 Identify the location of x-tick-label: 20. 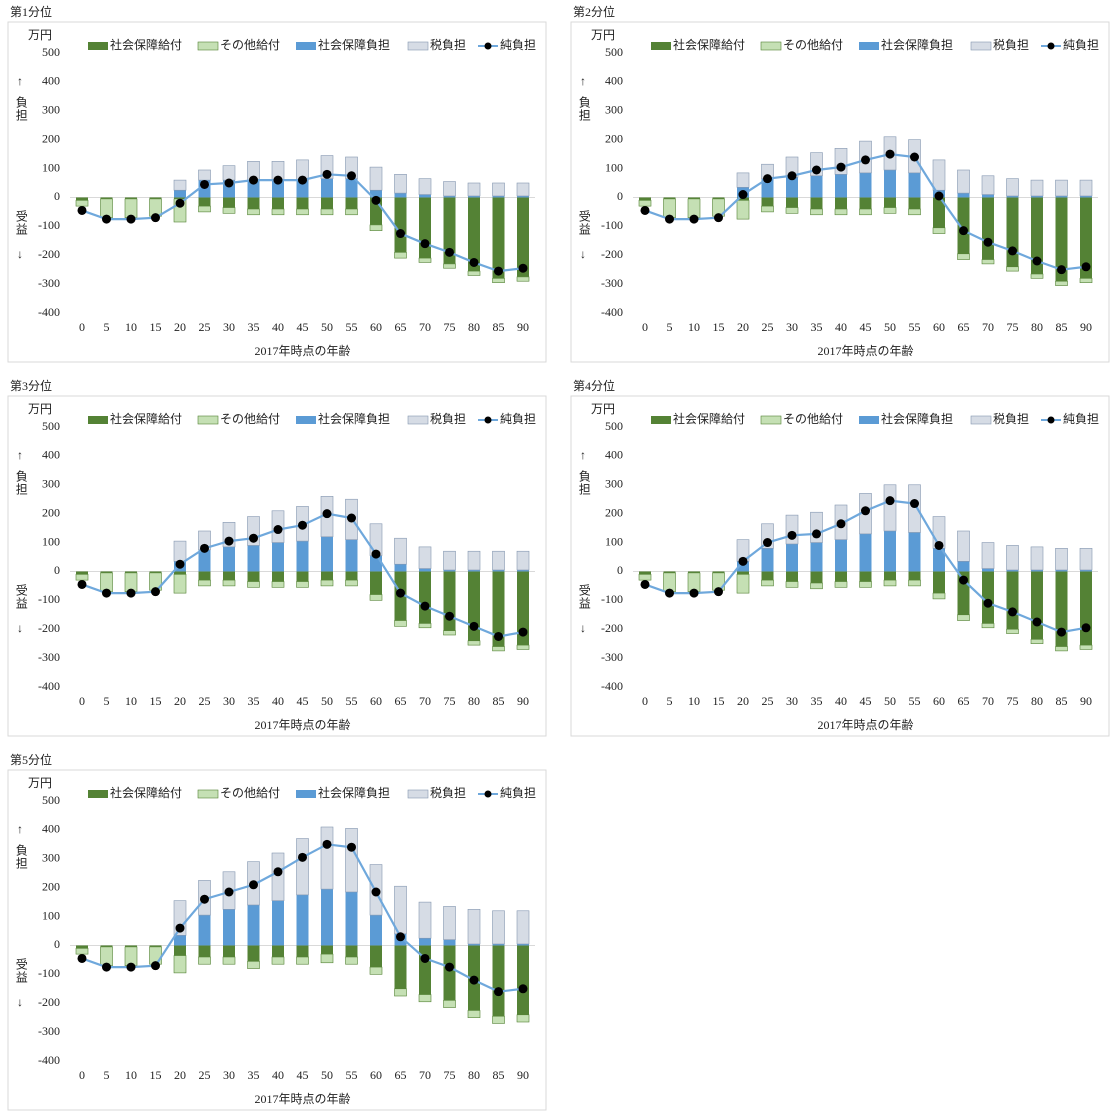
(180, 1075).